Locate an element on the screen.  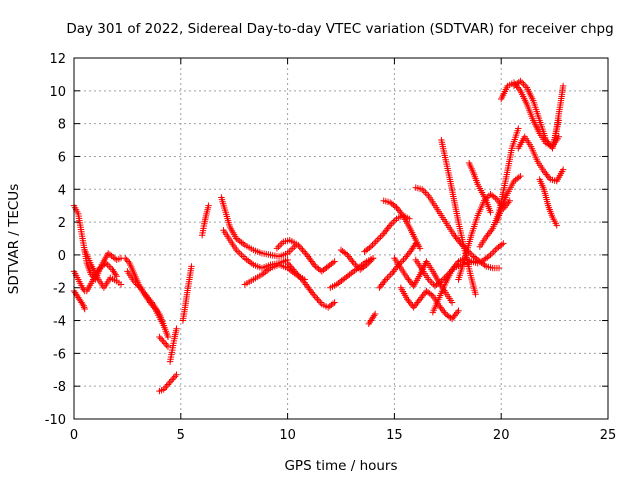
x-tick-label: 10 is located at coordinates (287, 435).